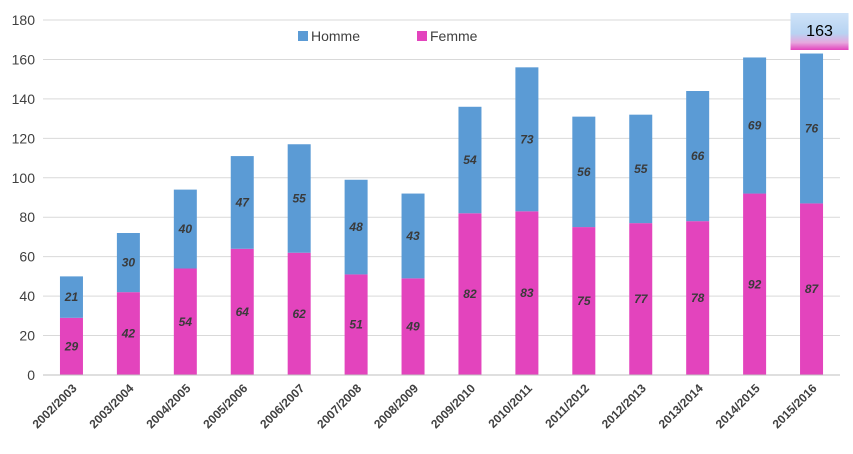  What do you see at coordinates (510, 406) in the screenshot?
I see `x-tick-label: 2010/2011` at bounding box center [510, 406].